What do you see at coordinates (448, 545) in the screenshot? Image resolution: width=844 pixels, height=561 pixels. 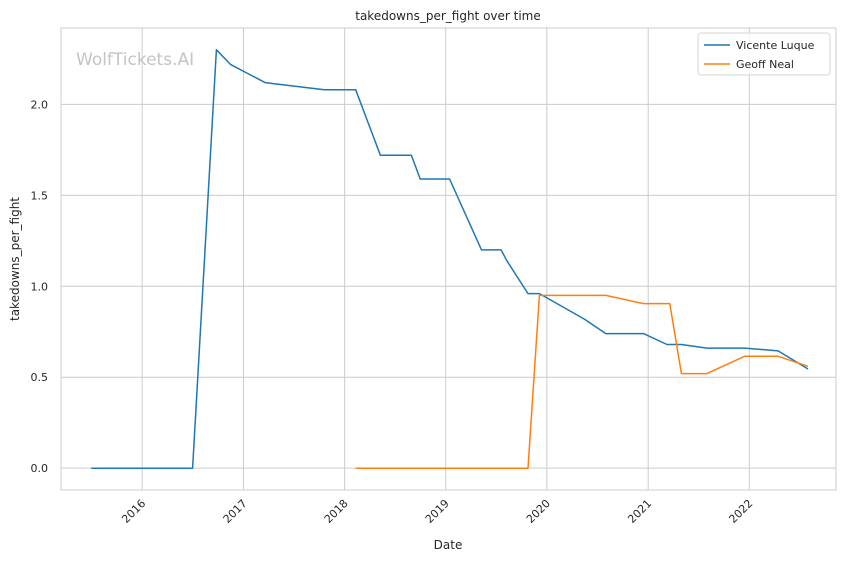 I see `x-axis-title: Date` at bounding box center [448, 545].